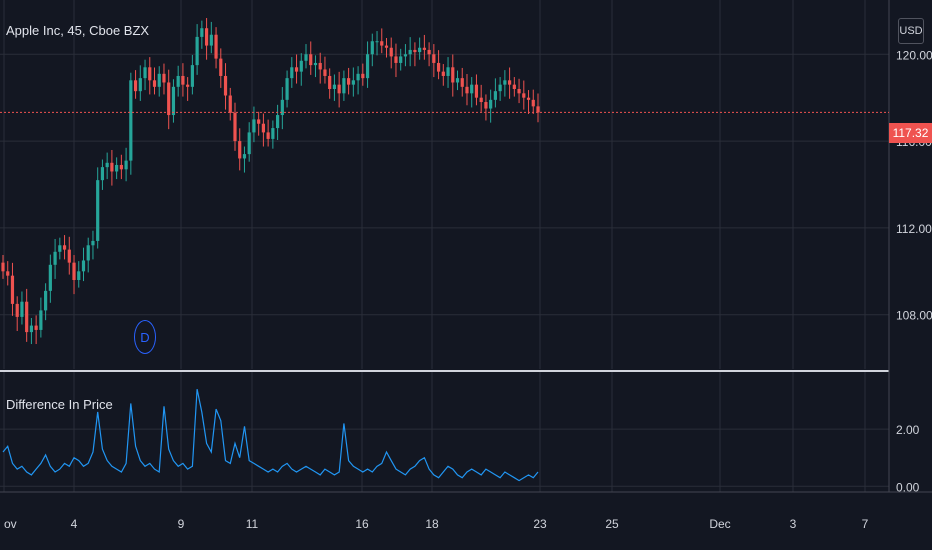  Describe the element at coordinates (145, 337) in the screenshot. I see `dividend-marker: D` at that location.